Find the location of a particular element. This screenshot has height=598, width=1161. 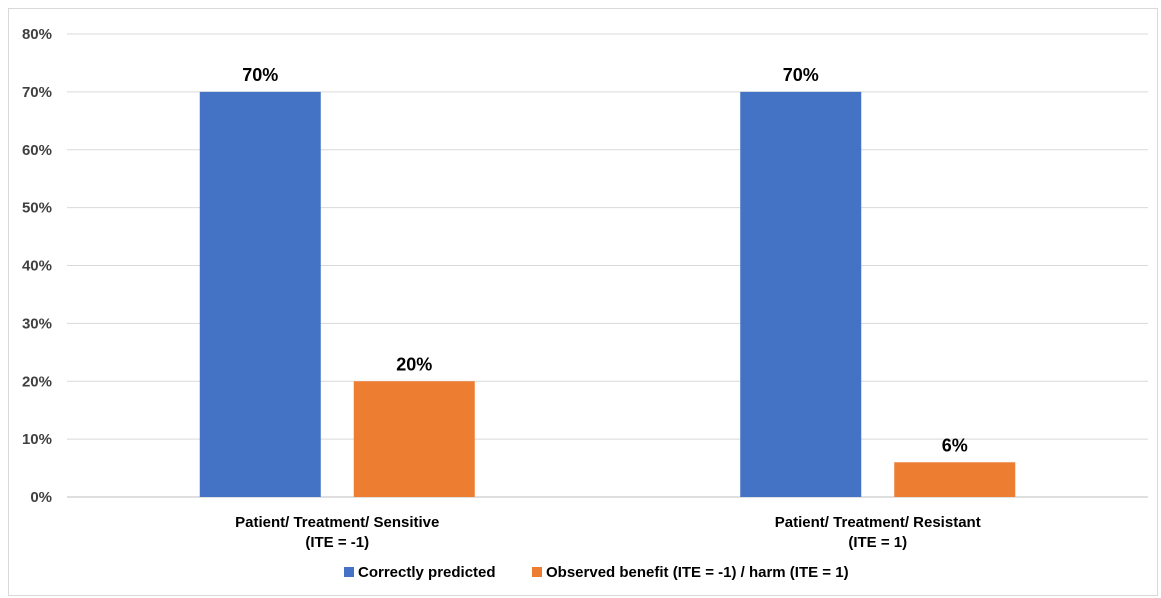

y-tick-label: 40% is located at coordinates (37, 266).